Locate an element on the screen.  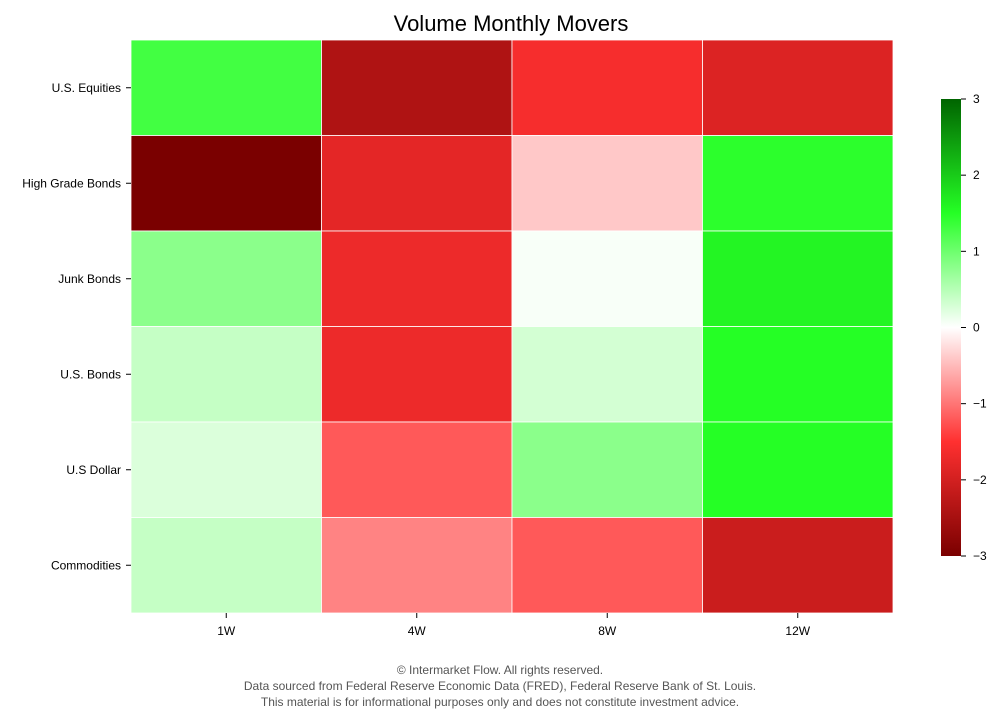
colorbar-tick-label: 0 is located at coordinates (976, 328).